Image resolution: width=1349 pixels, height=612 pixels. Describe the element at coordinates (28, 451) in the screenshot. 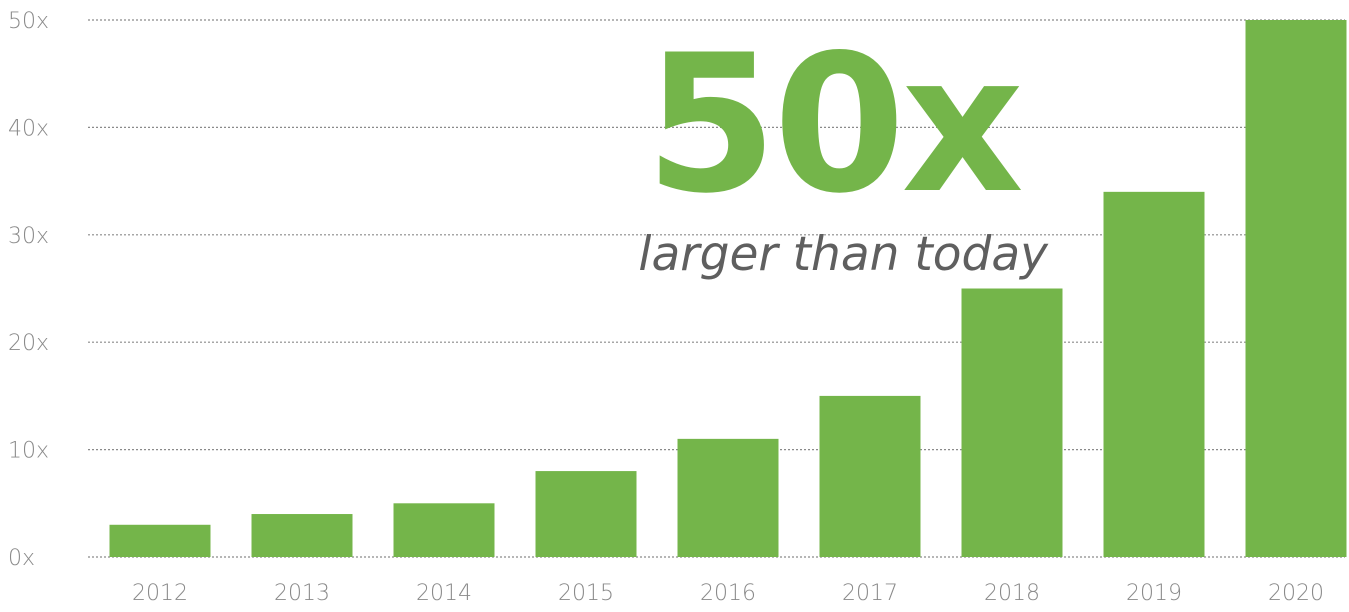

I see `y-tick-label: 10x` at that location.